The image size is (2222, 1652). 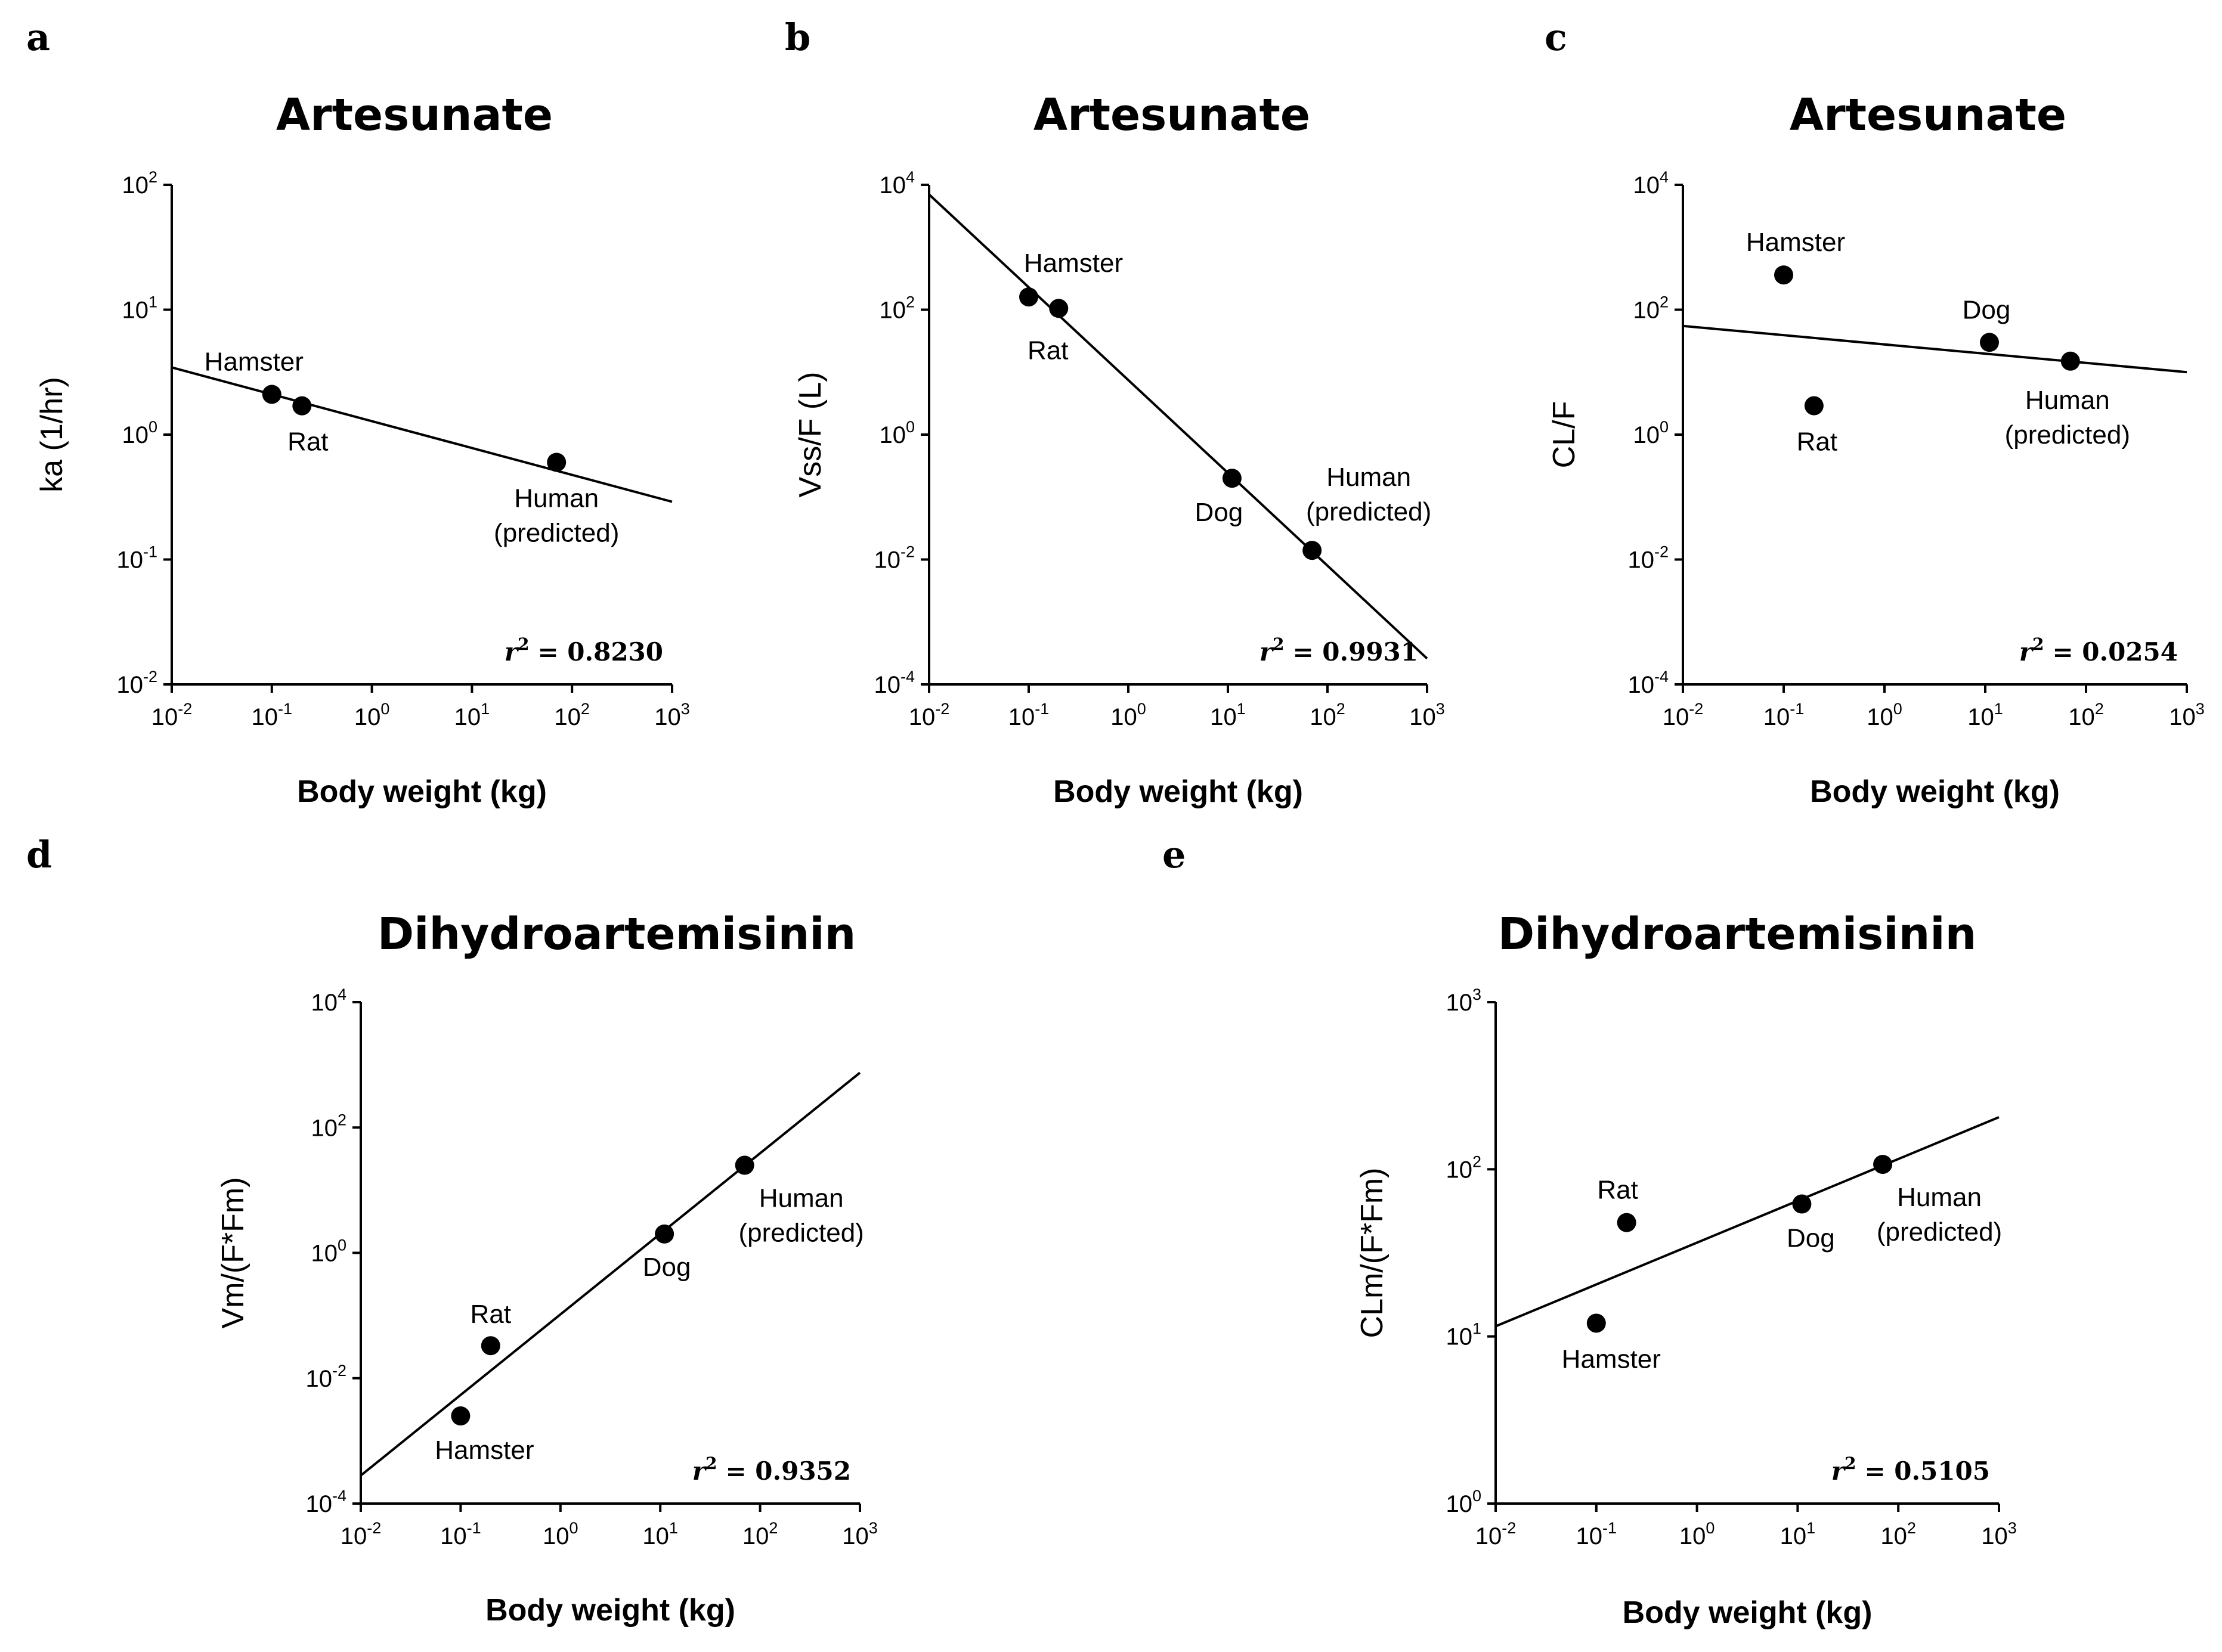 What do you see at coordinates (2026, 652) in the screenshot?
I see `r-symbol: r` at bounding box center [2026, 652].